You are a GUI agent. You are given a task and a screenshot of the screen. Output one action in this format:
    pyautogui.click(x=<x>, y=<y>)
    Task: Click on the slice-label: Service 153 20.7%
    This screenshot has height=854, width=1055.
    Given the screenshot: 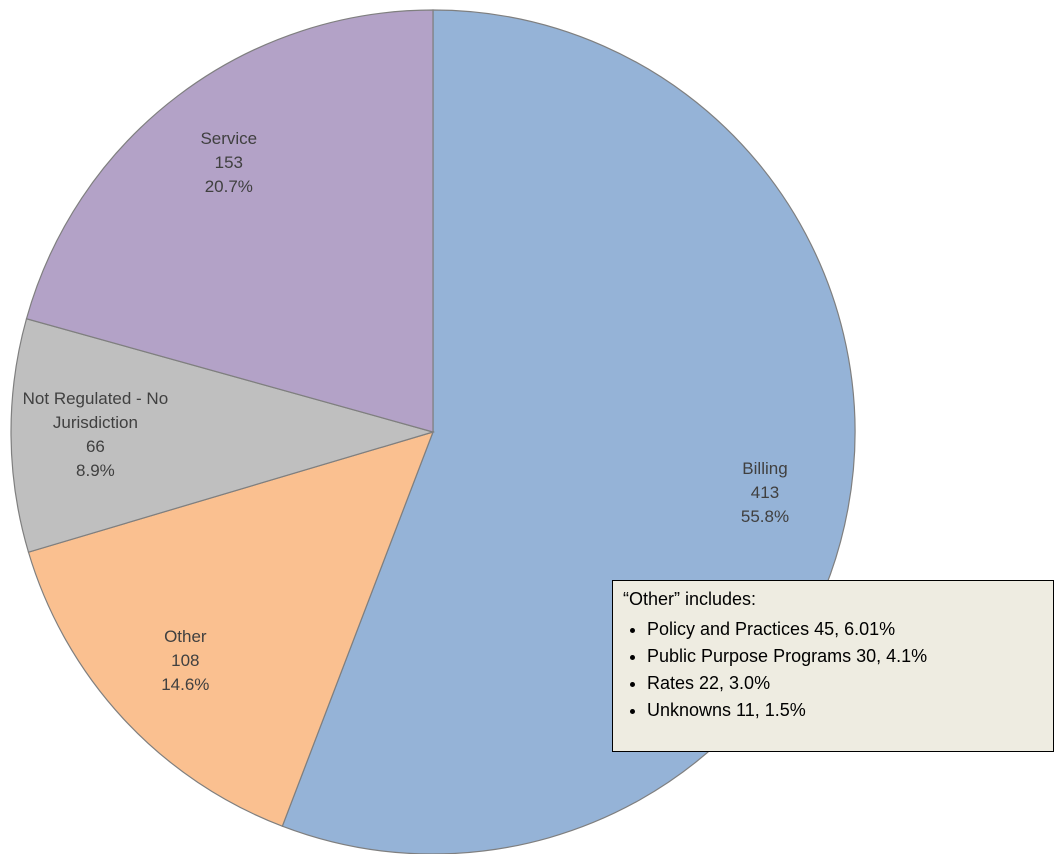 What is the action you would take?
    pyautogui.click(x=229, y=163)
    